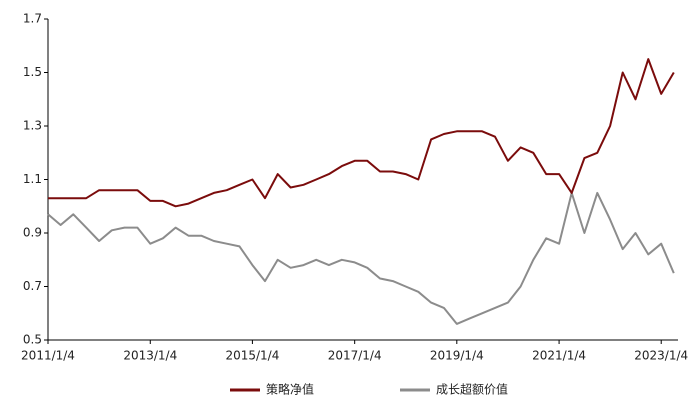 Image resolution: width=700 pixels, height=416 pixels. What do you see at coordinates (457, 356) in the screenshot?
I see `x-tick-label: 2019/1/4` at bounding box center [457, 356].